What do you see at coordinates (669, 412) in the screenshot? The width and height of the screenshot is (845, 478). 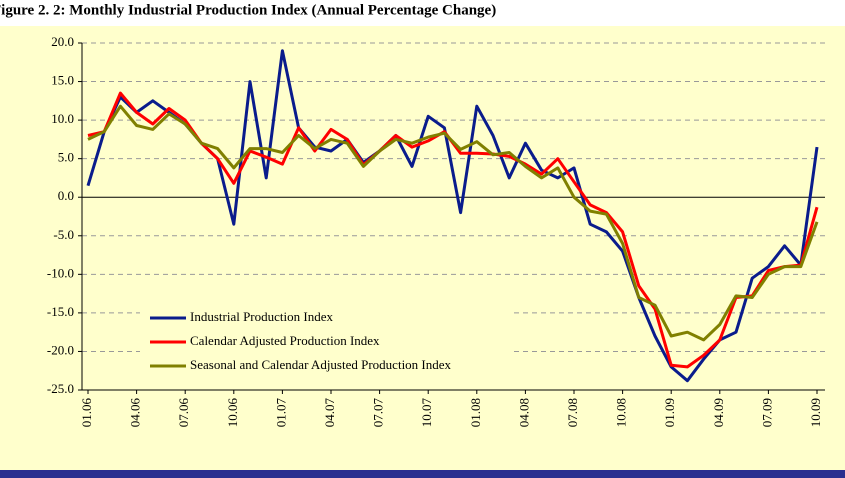 I see `x-tick-label: 01.09` at bounding box center [669, 412].